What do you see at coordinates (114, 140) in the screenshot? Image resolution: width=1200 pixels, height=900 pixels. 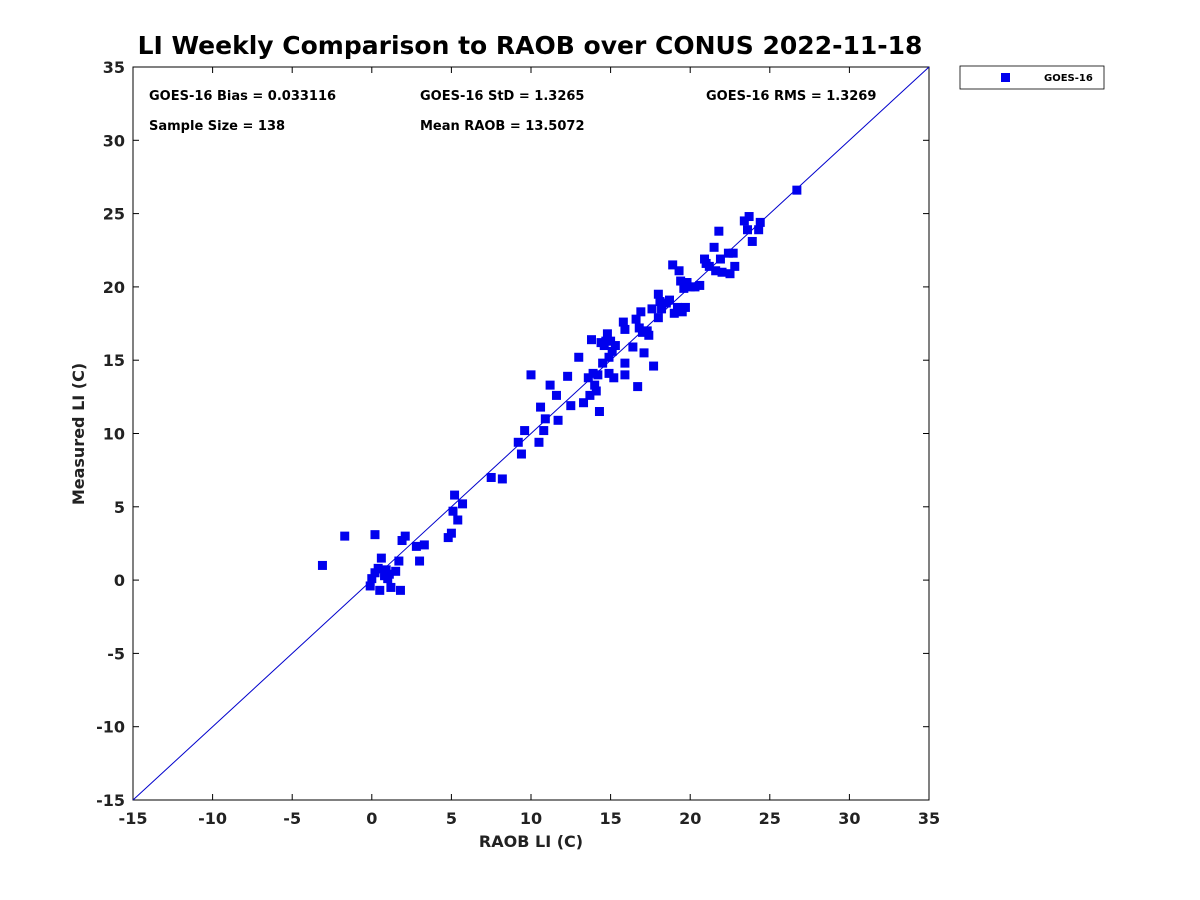 I see `y-tick-label: 30` at bounding box center [114, 140].